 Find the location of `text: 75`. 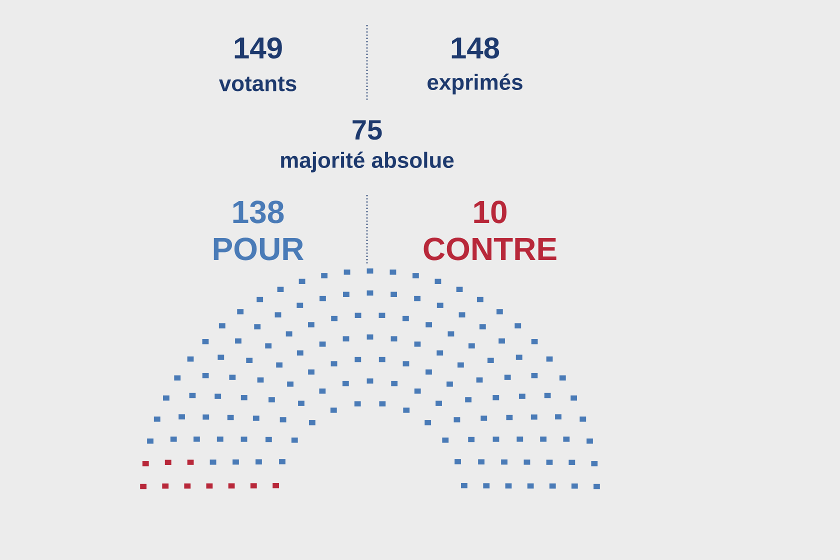

text: 75 is located at coordinates (367, 130).